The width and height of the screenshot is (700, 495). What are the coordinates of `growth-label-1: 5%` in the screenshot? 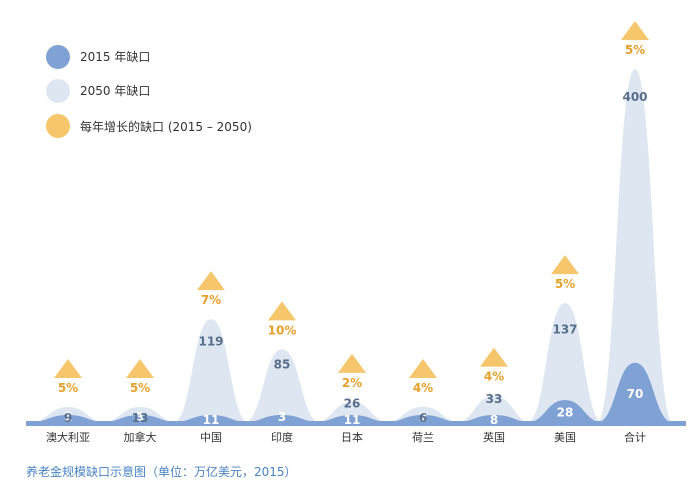 It's located at (140, 388).